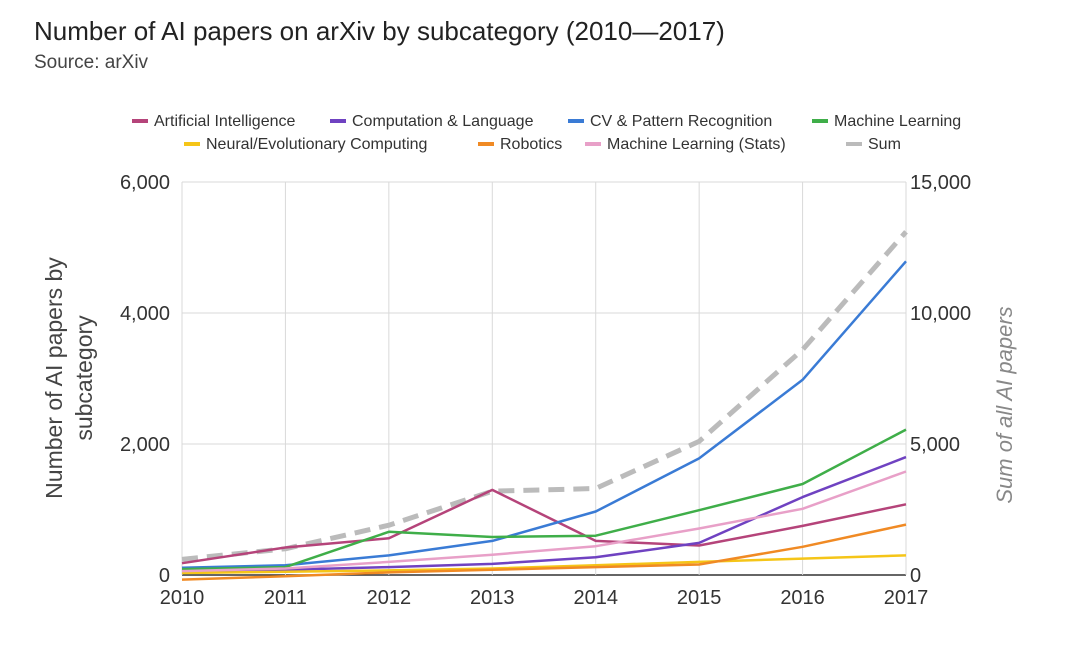 The height and width of the screenshot is (657, 1080). Describe the element at coordinates (940, 183) in the screenshot. I see `y2-tick-label: 15,000` at that location.